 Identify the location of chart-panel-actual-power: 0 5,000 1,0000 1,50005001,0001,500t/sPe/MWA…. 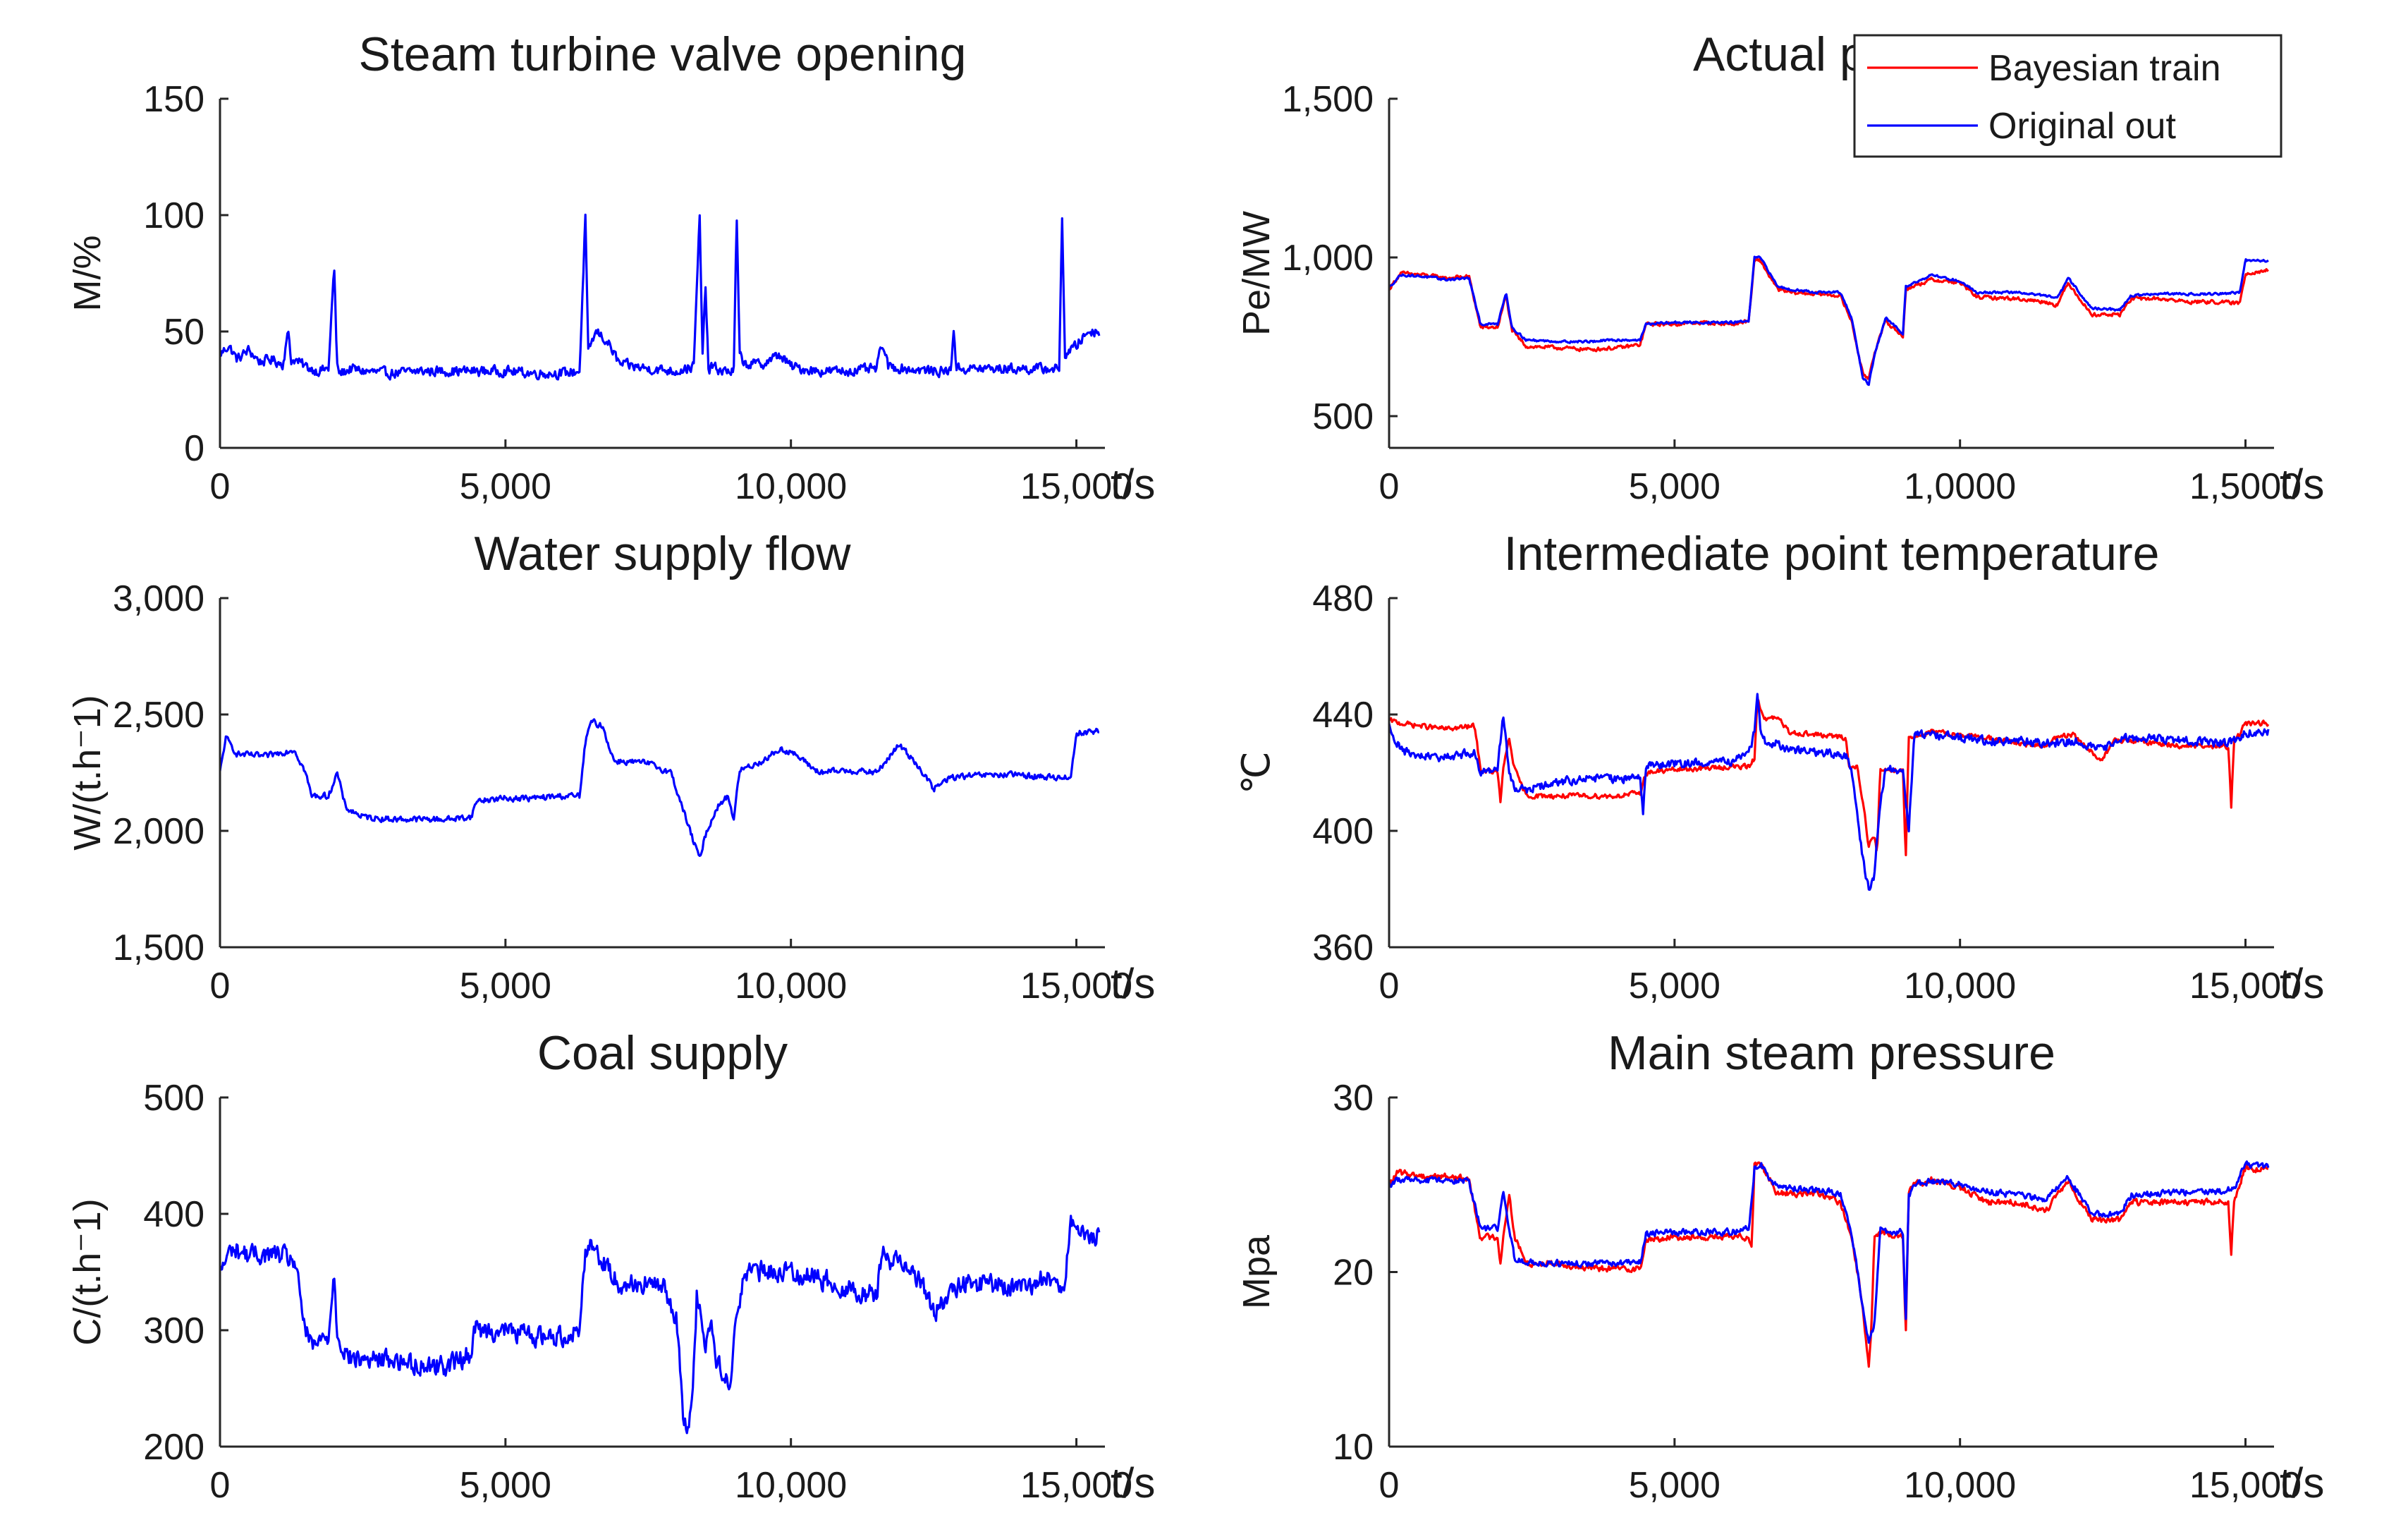
(1779, 268).